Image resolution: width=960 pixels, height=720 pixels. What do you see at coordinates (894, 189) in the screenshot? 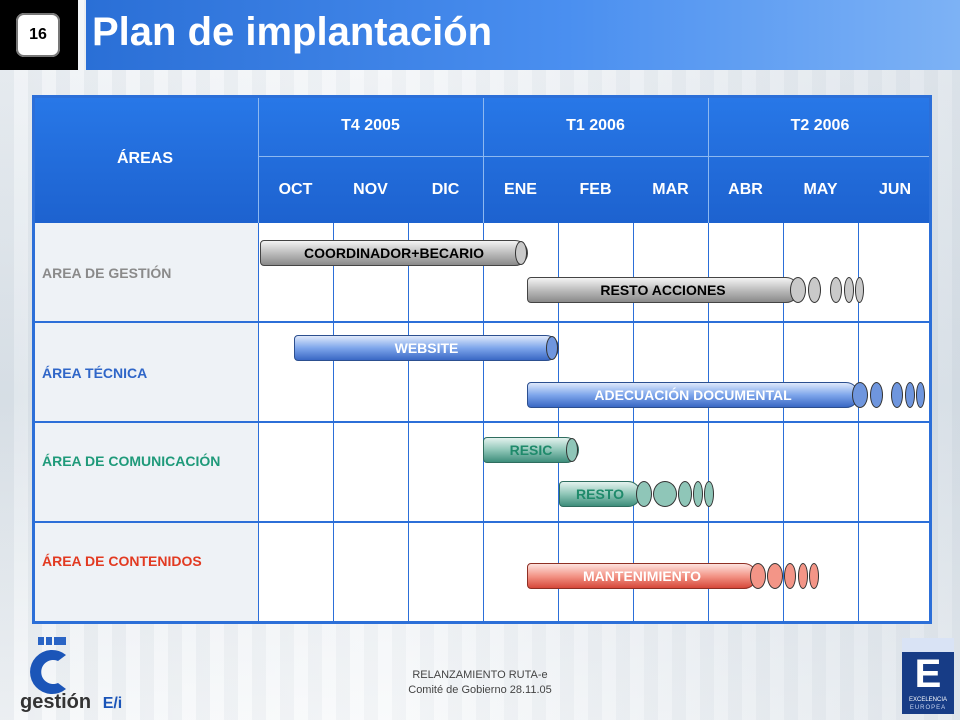
I see `month-jun: JUN` at bounding box center [894, 189].